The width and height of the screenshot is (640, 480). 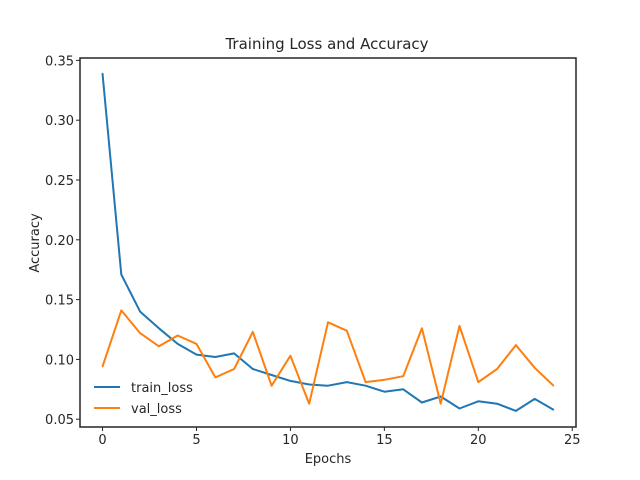 I want to click on y-tick-label: 0.15, so click(x=59, y=301).